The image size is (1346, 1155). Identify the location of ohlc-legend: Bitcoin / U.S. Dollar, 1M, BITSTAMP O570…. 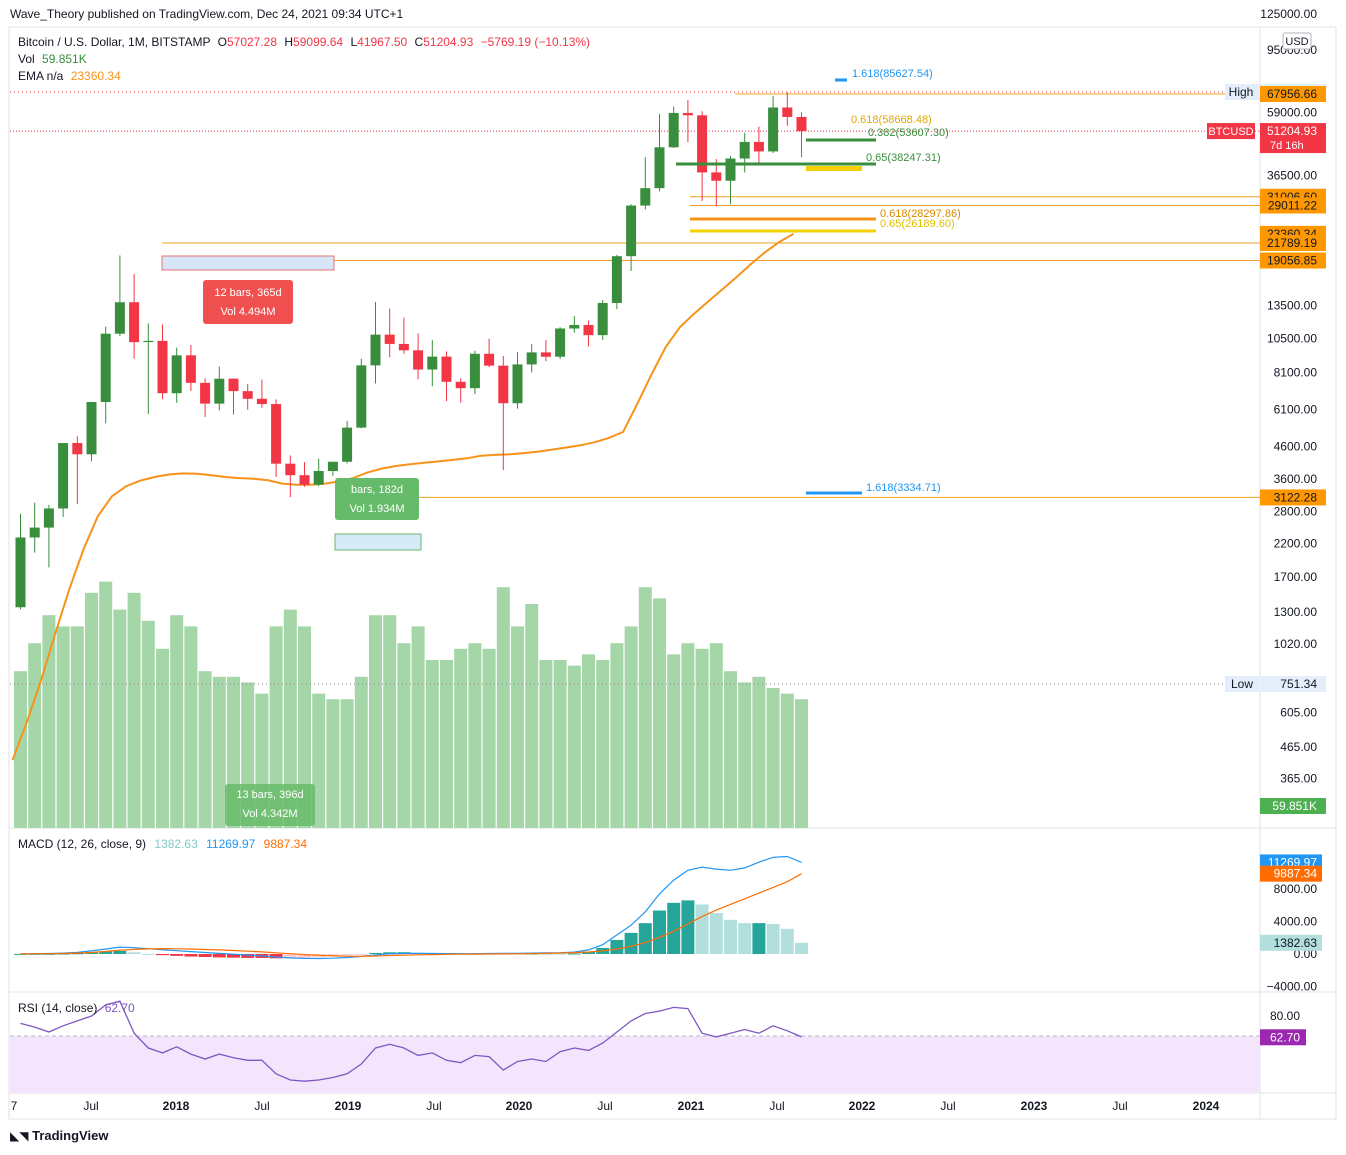
(304, 42).